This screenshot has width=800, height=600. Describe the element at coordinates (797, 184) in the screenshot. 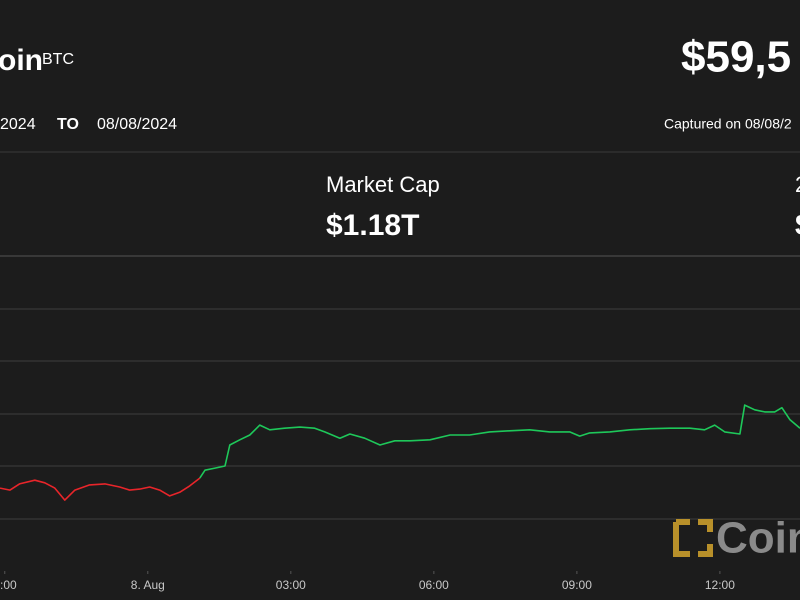

I see `stat-label: 2` at that location.